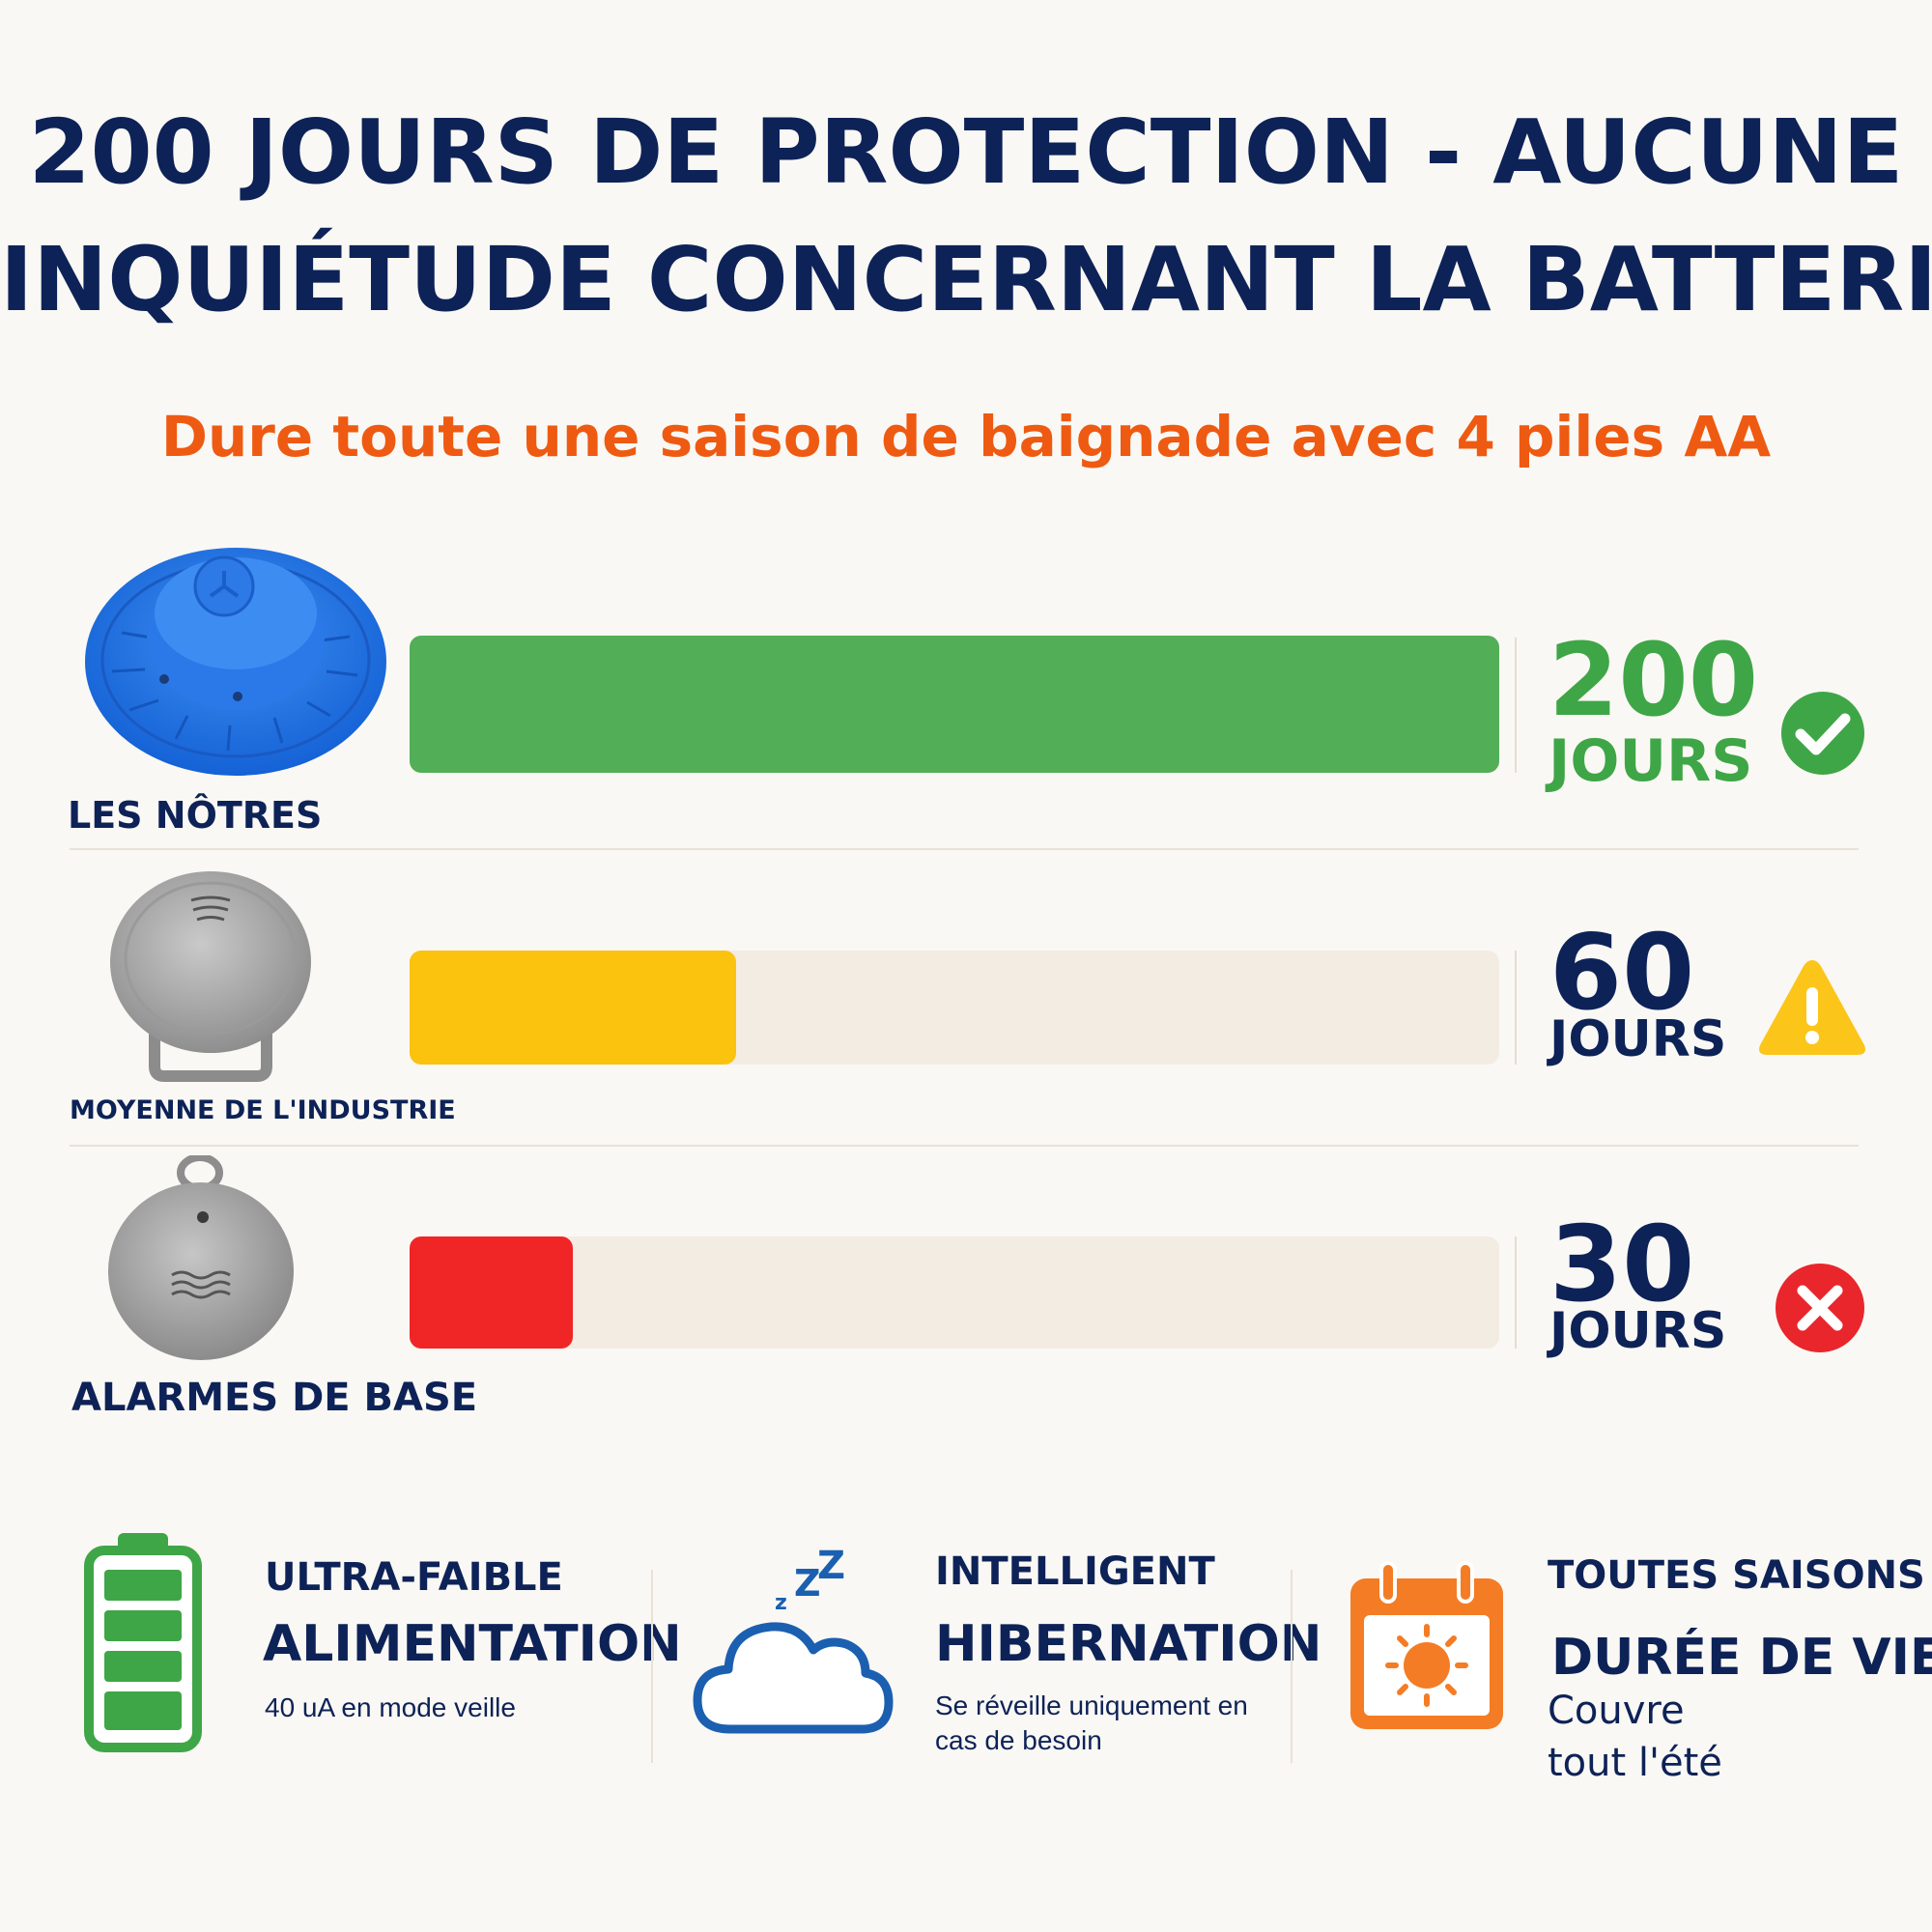 Image resolution: width=1932 pixels, height=1932 pixels. What do you see at coordinates (1812, 1008) in the screenshot?
I see `warning-triangle-icon` at bounding box center [1812, 1008].